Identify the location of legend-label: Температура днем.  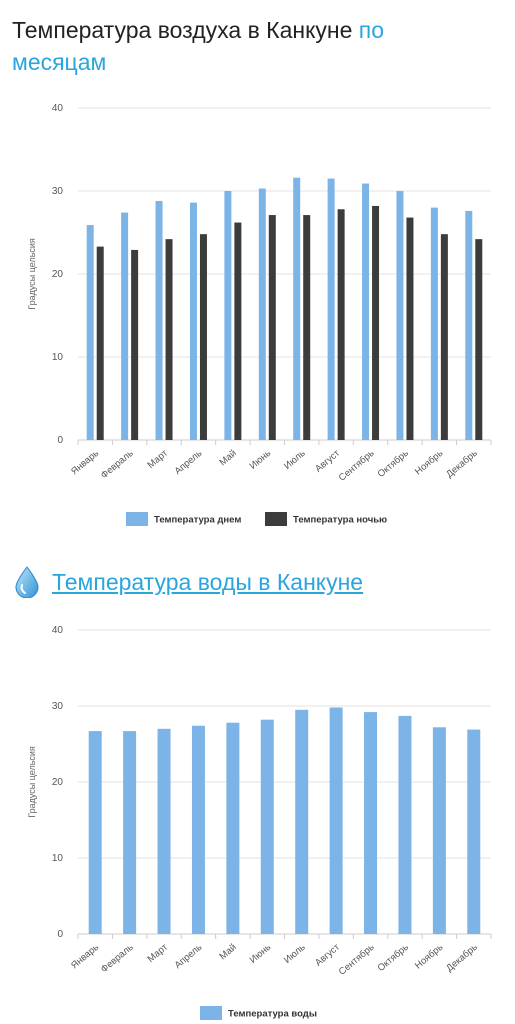
(197, 520).